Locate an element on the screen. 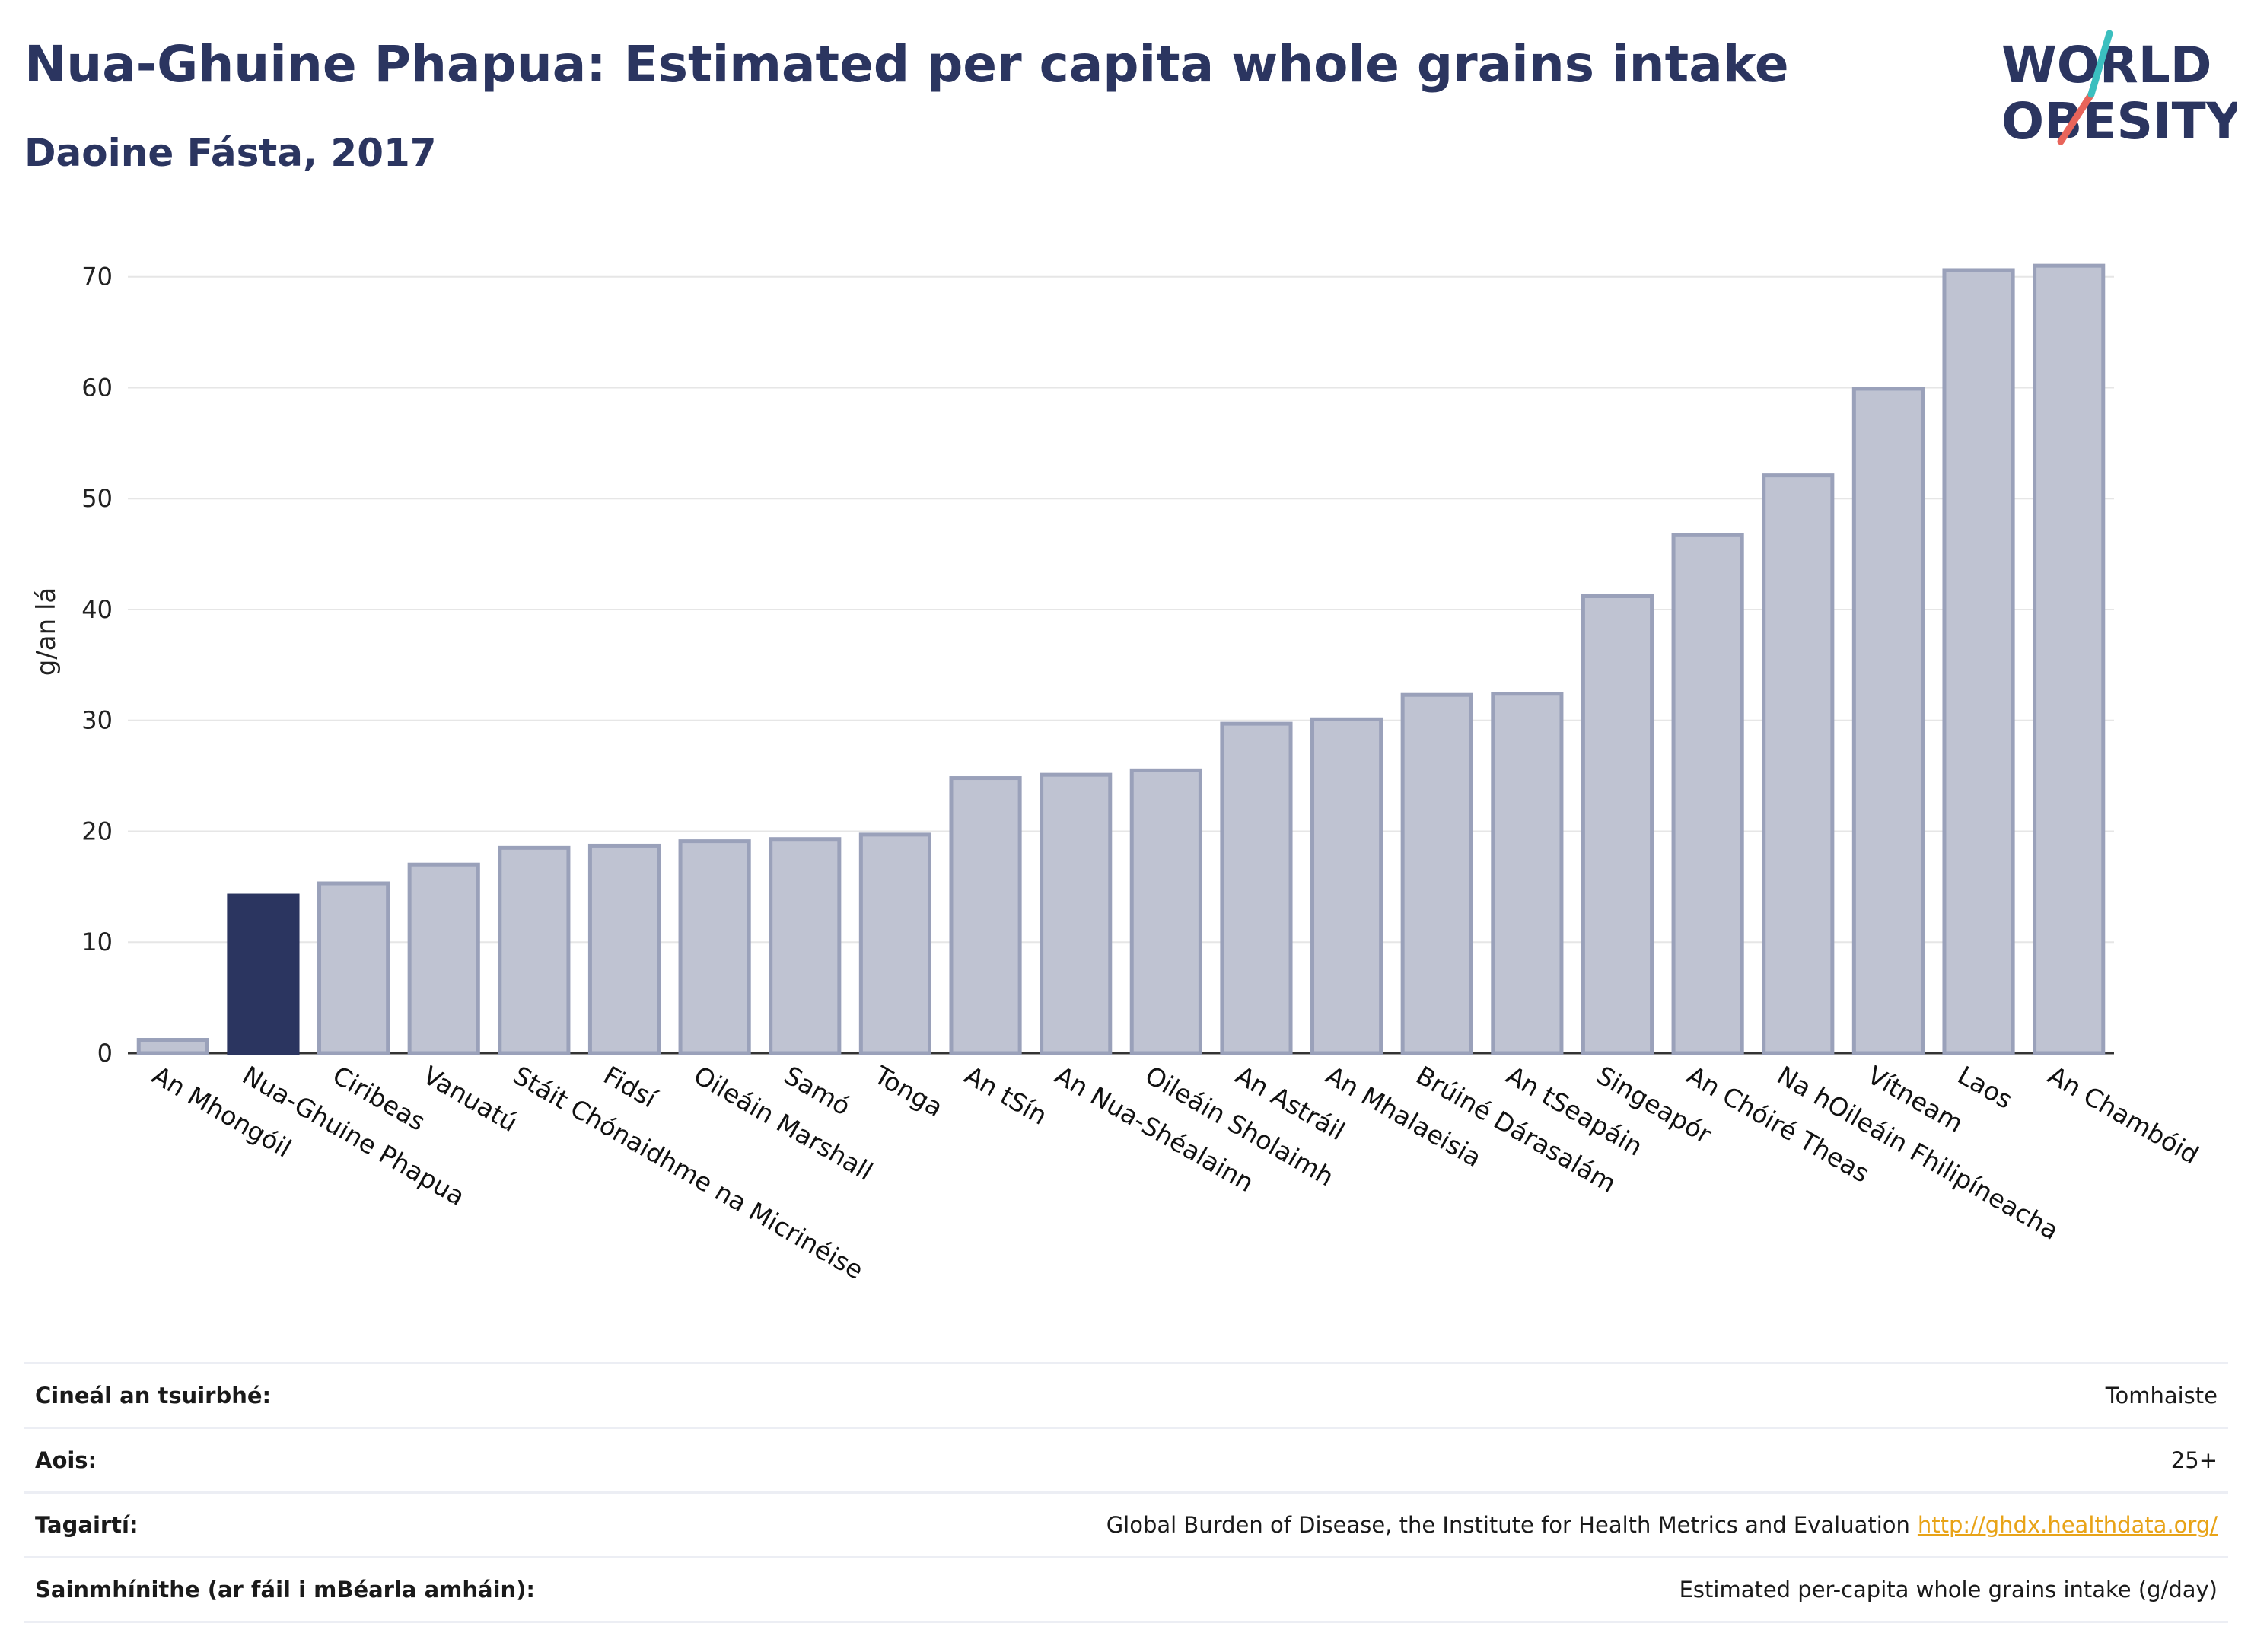  metadata-key: Aois: is located at coordinates (66, 1460).